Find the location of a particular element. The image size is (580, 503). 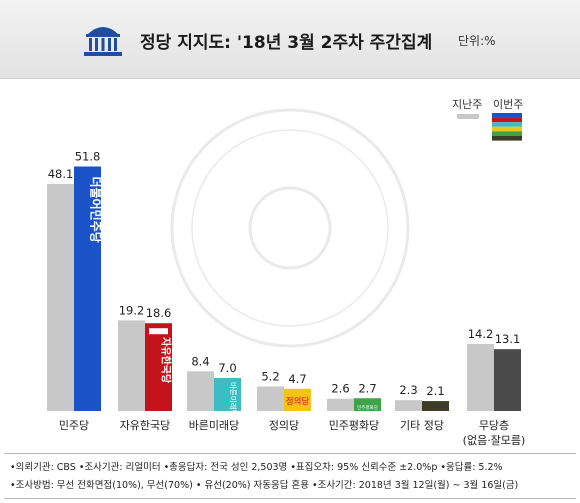

legend-swatch-curr is located at coordinates (507, 127).